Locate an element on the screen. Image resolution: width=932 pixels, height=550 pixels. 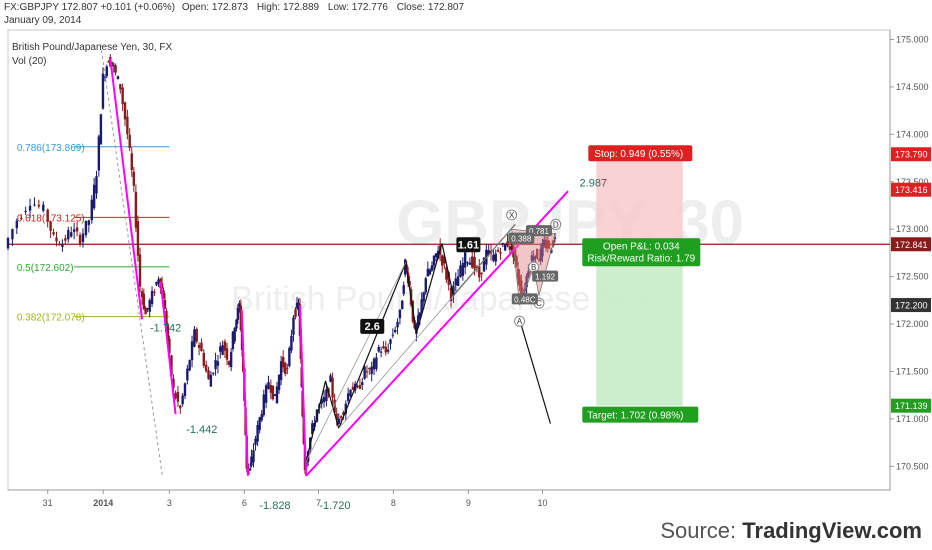
change: +0.101 (+0.06%) is located at coordinates (138, 7).